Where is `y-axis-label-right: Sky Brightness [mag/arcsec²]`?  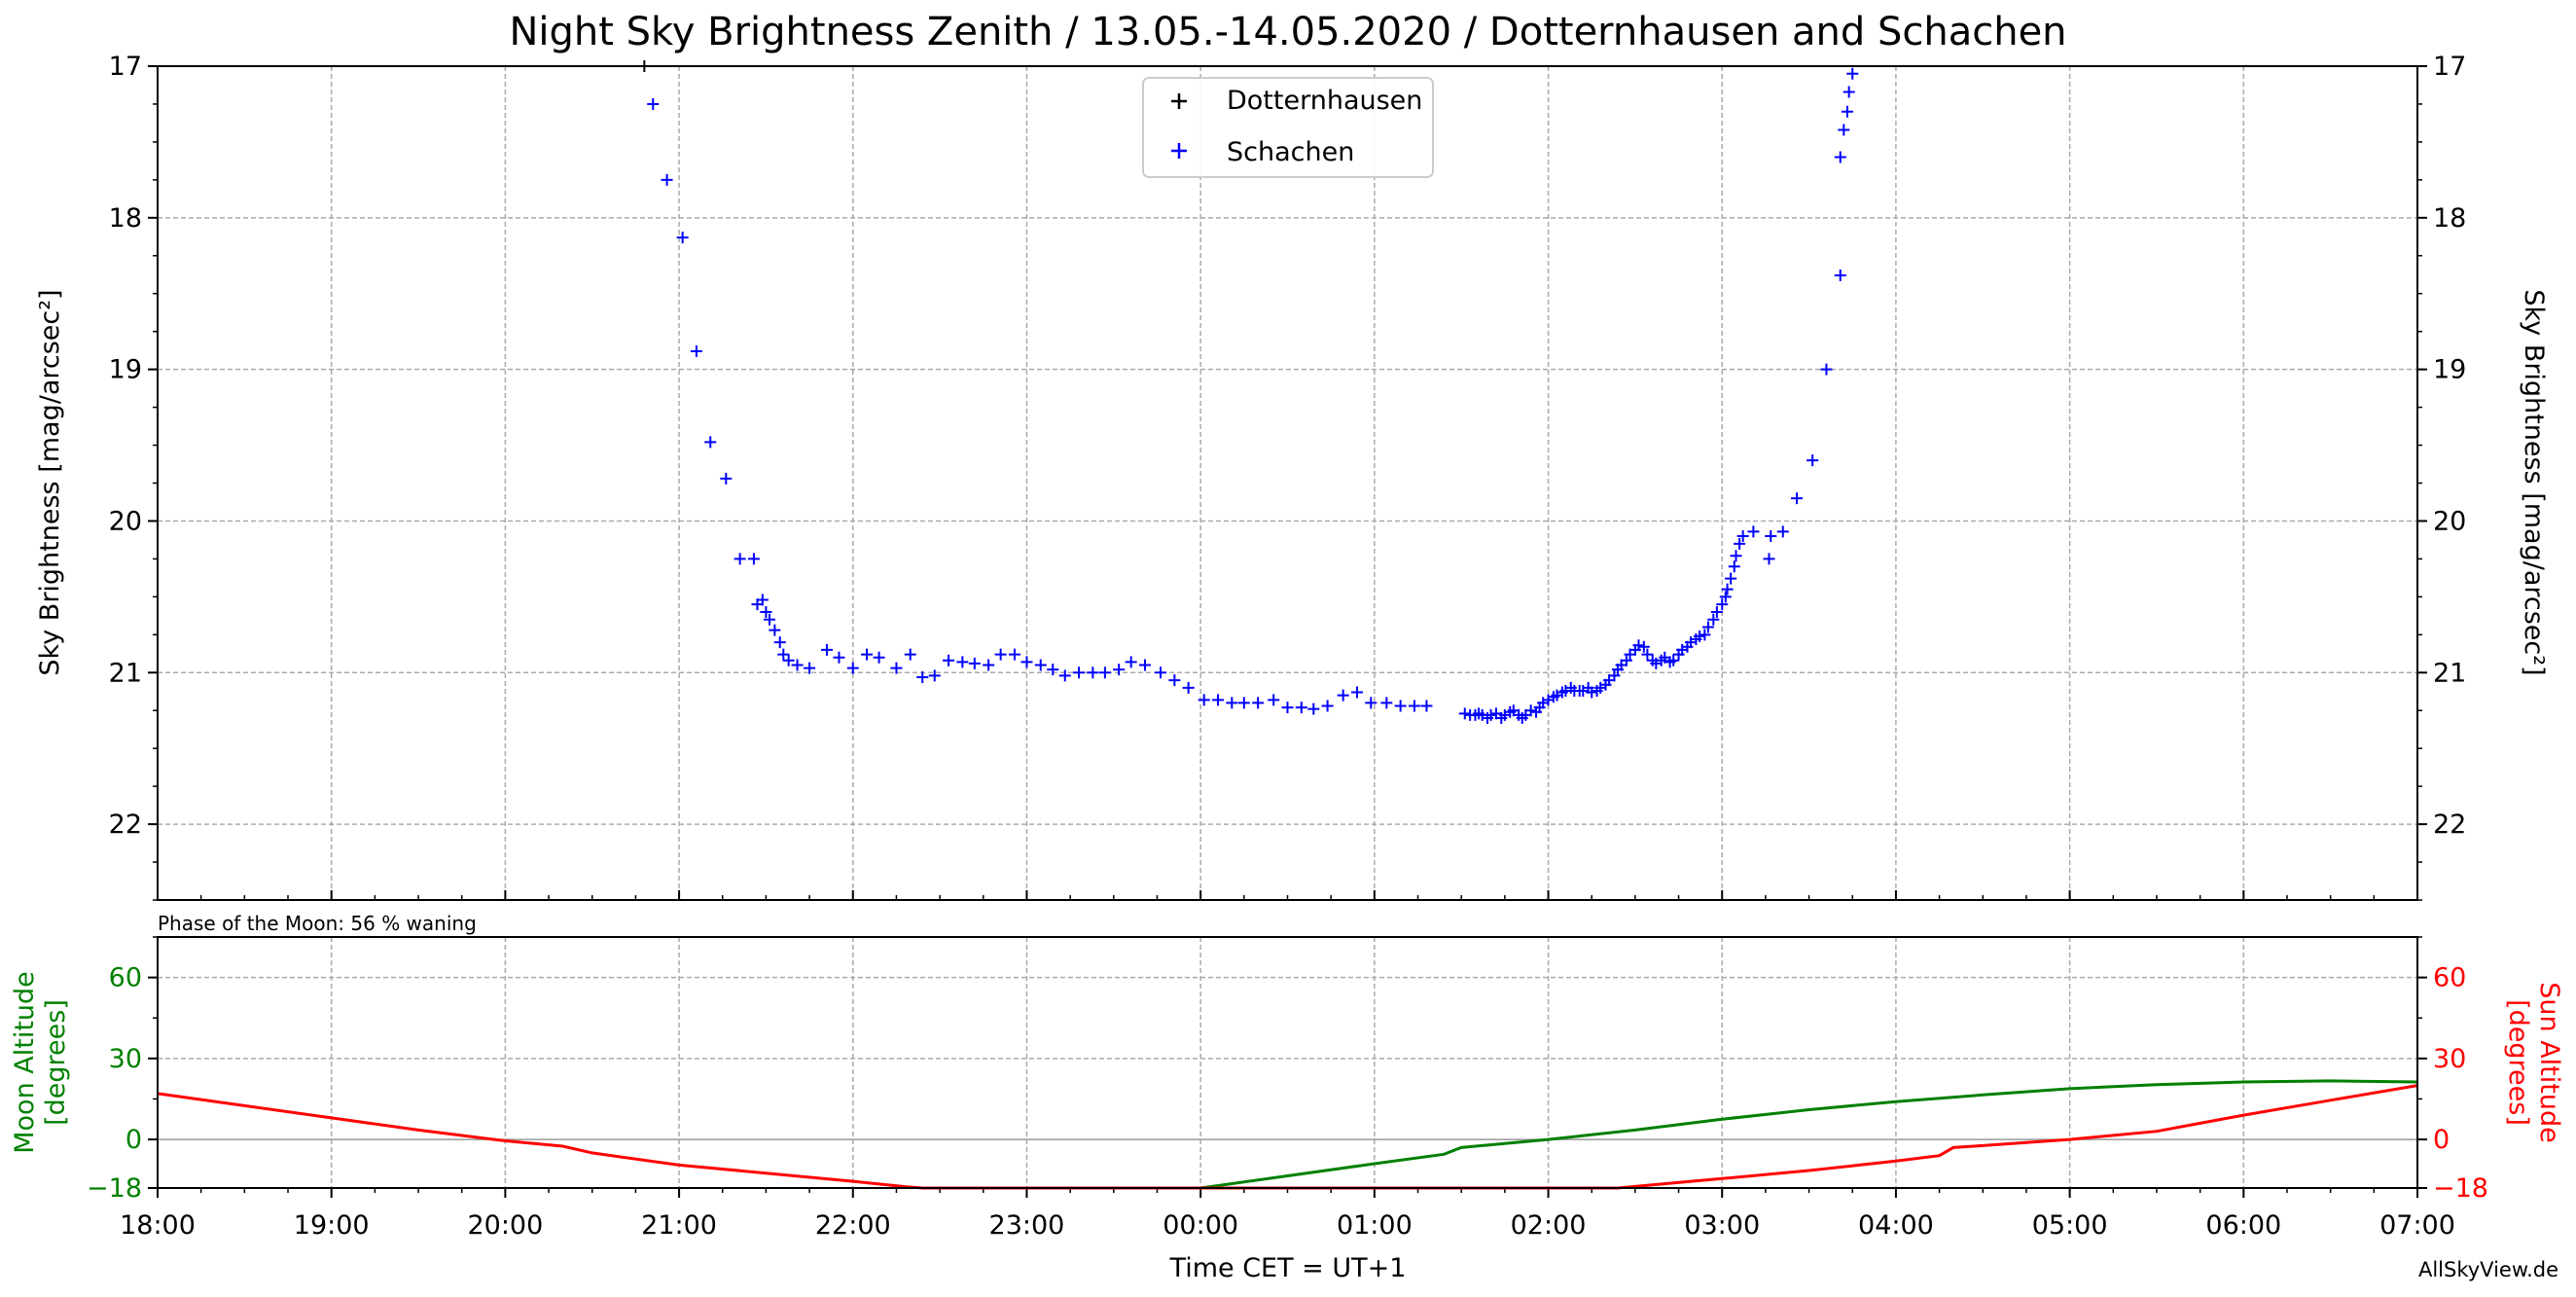 y-axis-label-right: Sky Brightness [mag/arcsec²] is located at coordinates (2534, 482).